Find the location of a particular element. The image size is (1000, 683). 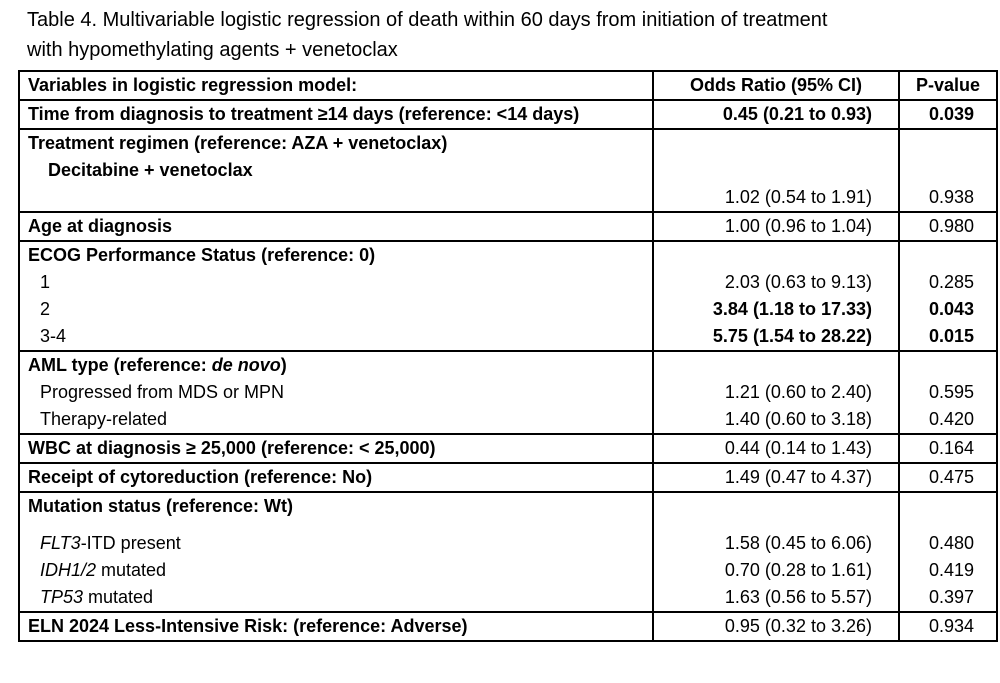

row-label: AML type (reference: de novo) is located at coordinates (157, 365).